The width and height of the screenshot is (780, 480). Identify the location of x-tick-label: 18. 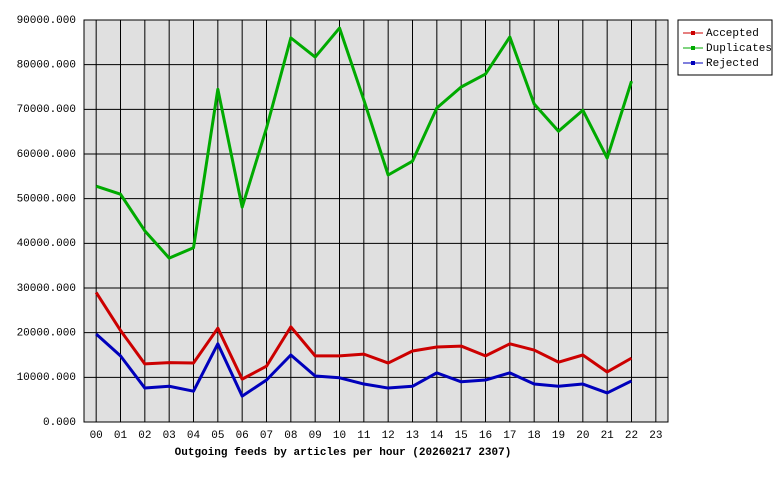
(534, 436).